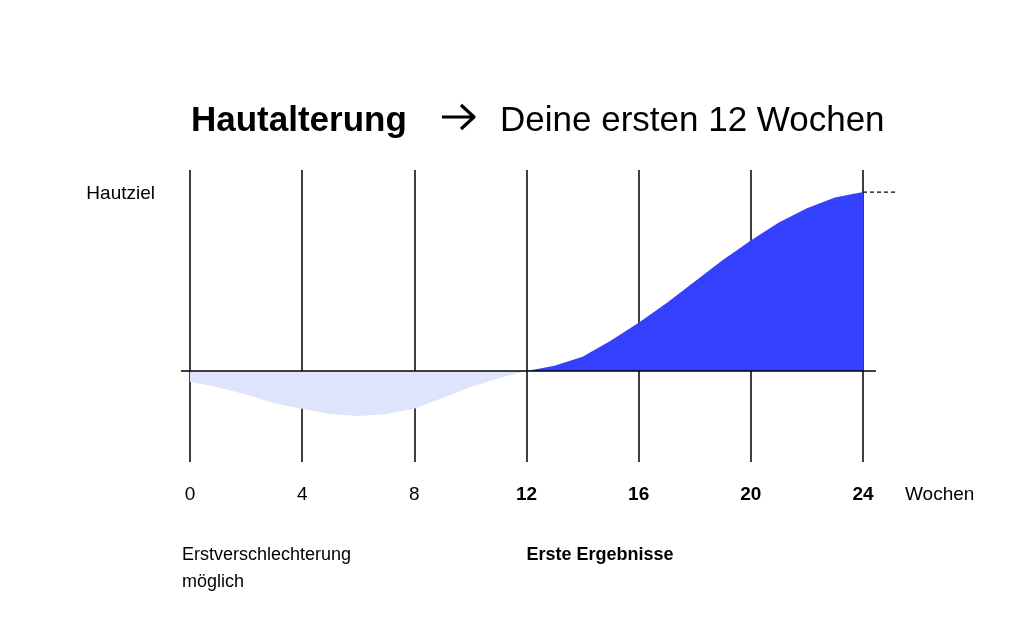 This screenshot has width=1024, height=635. I want to click on x-tick-label: 20, so click(751, 493).